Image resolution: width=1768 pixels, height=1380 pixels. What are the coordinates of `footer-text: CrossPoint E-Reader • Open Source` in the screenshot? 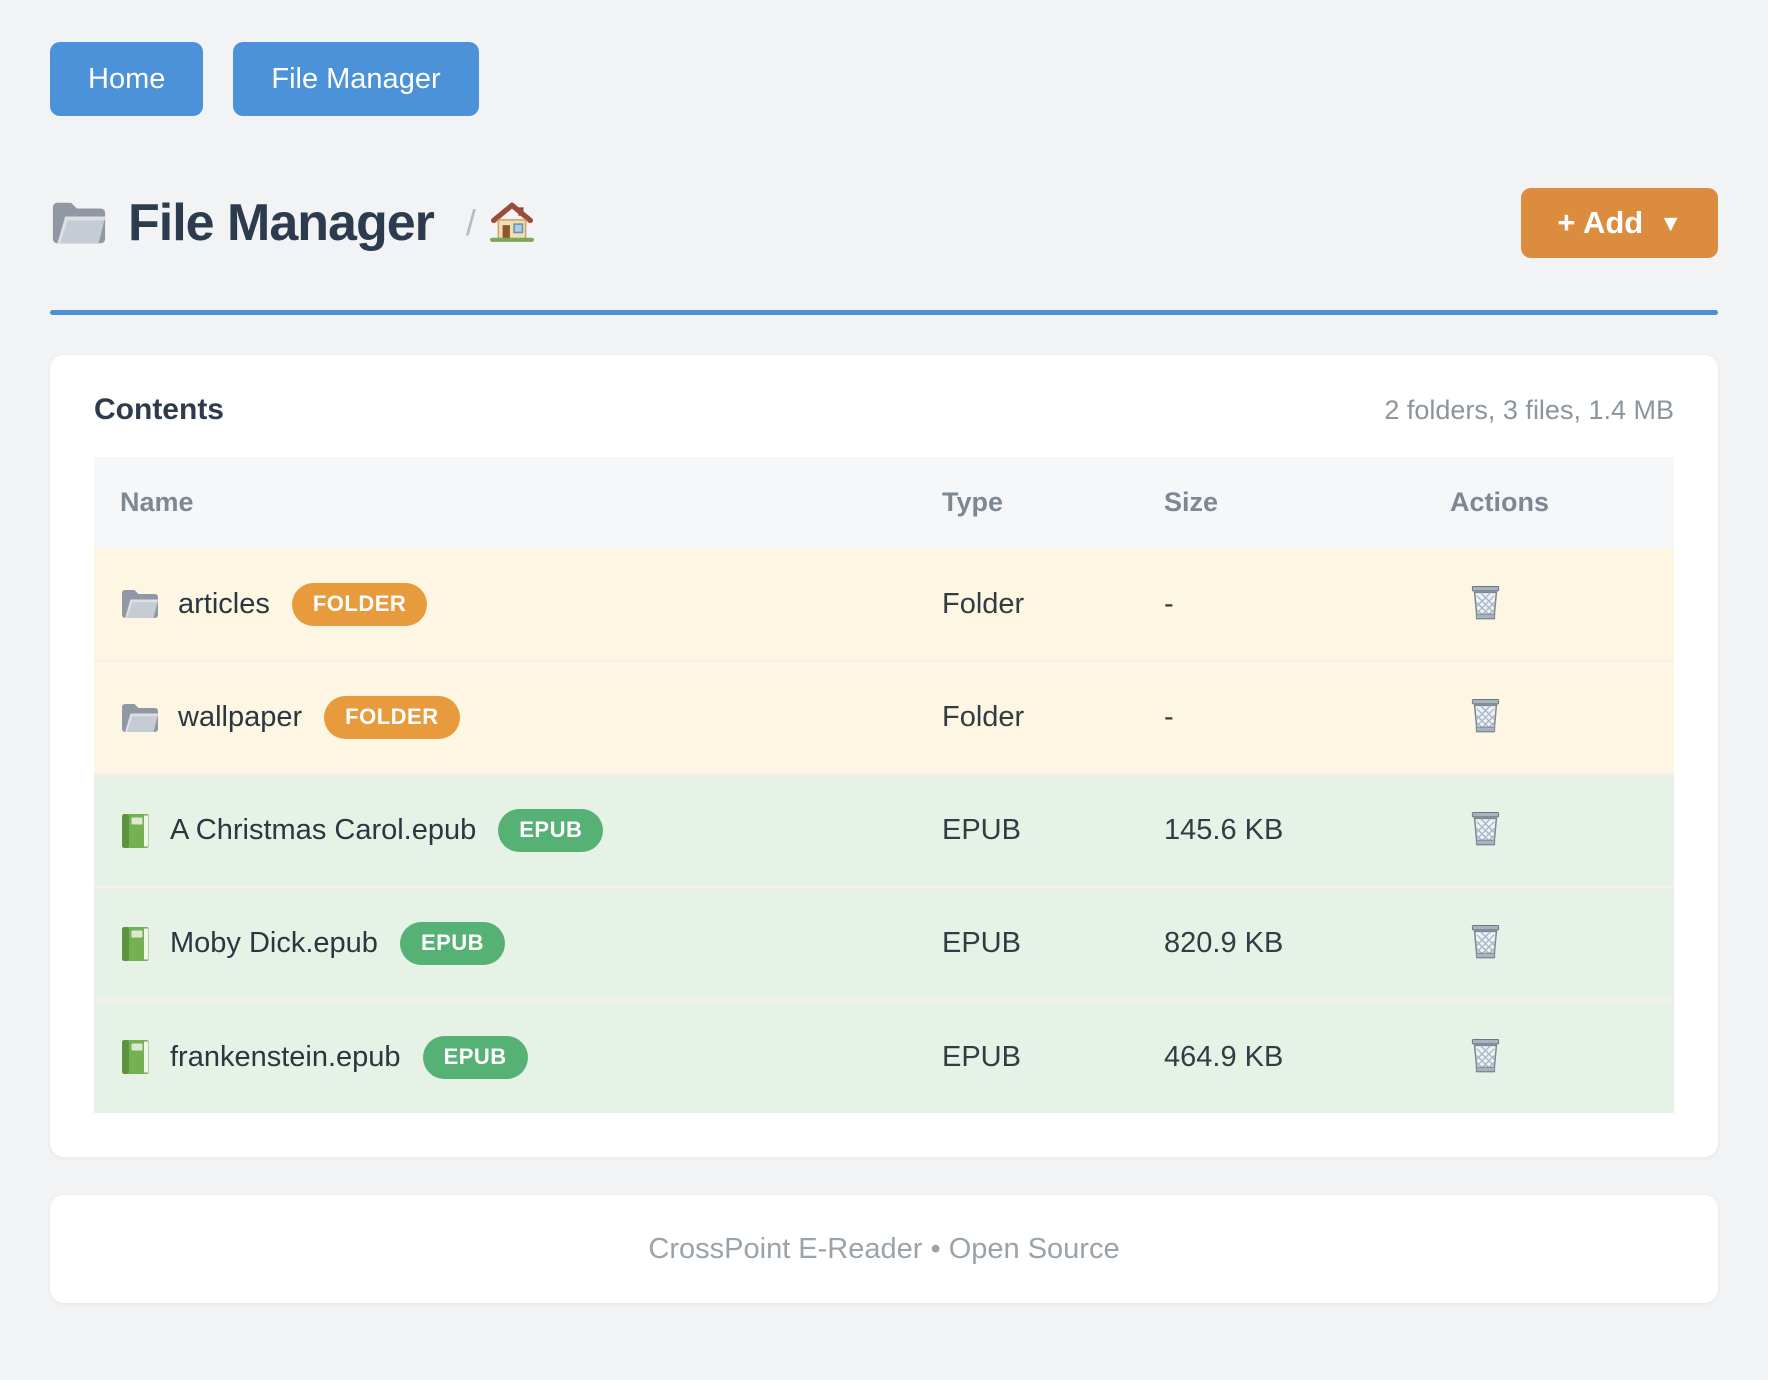 It's located at (884, 1248).